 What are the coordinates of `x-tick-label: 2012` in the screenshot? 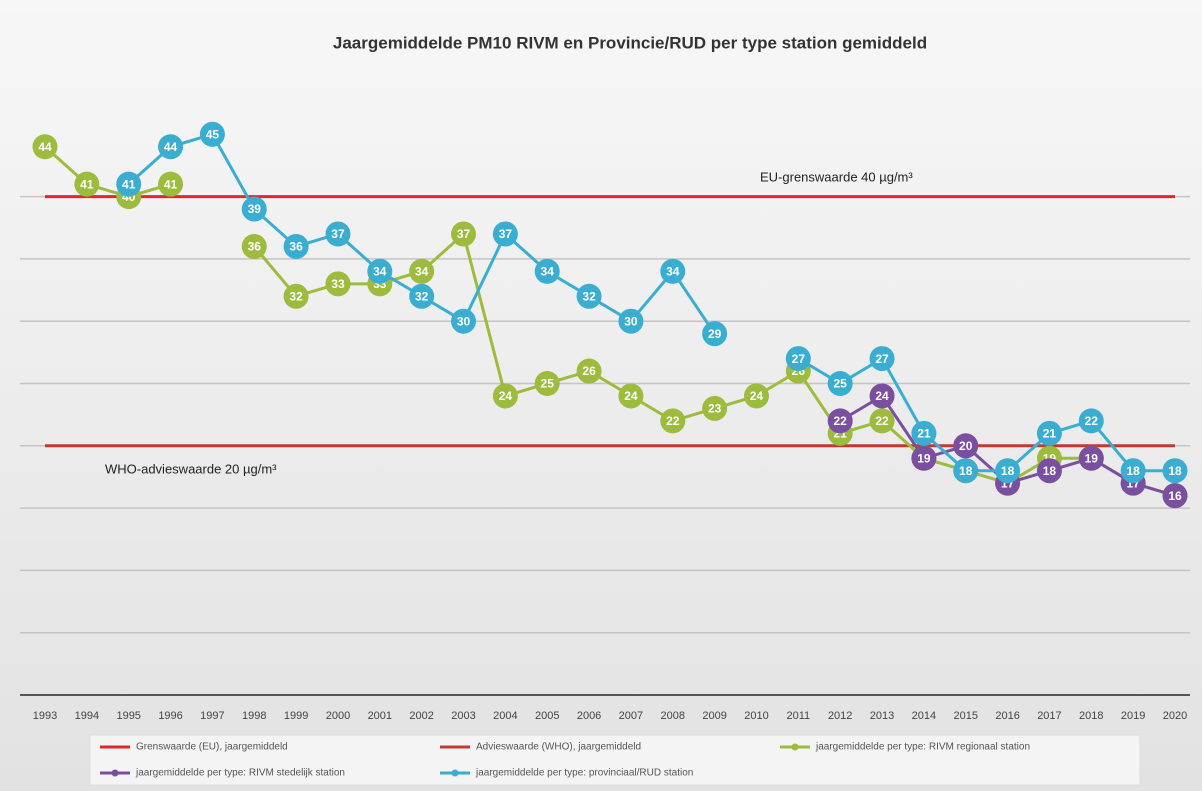 It's located at (840, 716).